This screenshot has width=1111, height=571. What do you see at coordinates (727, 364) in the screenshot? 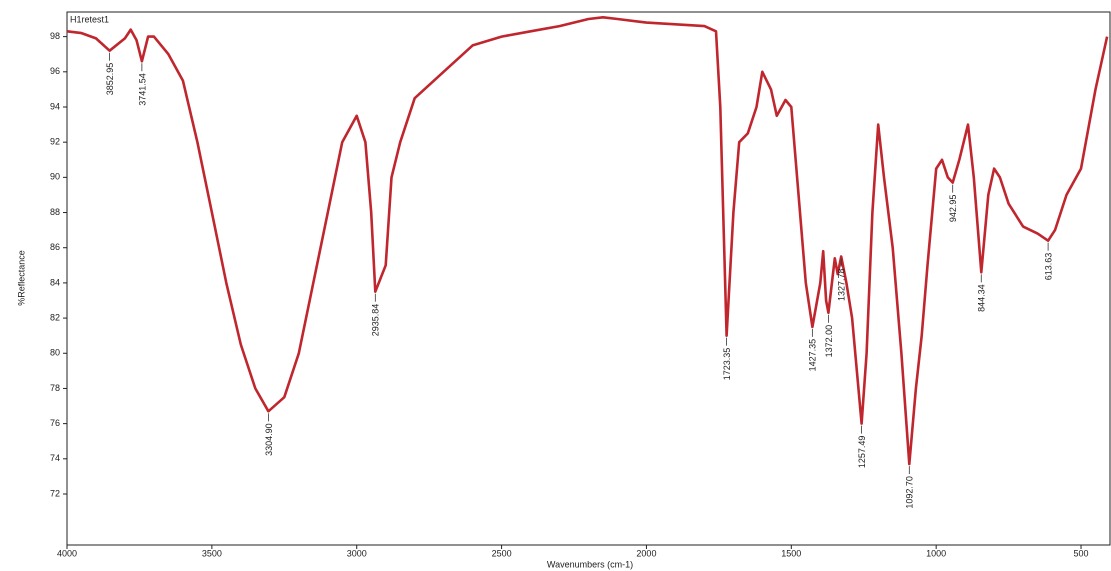
I see `peak-label: 1723.35` at bounding box center [727, 364].